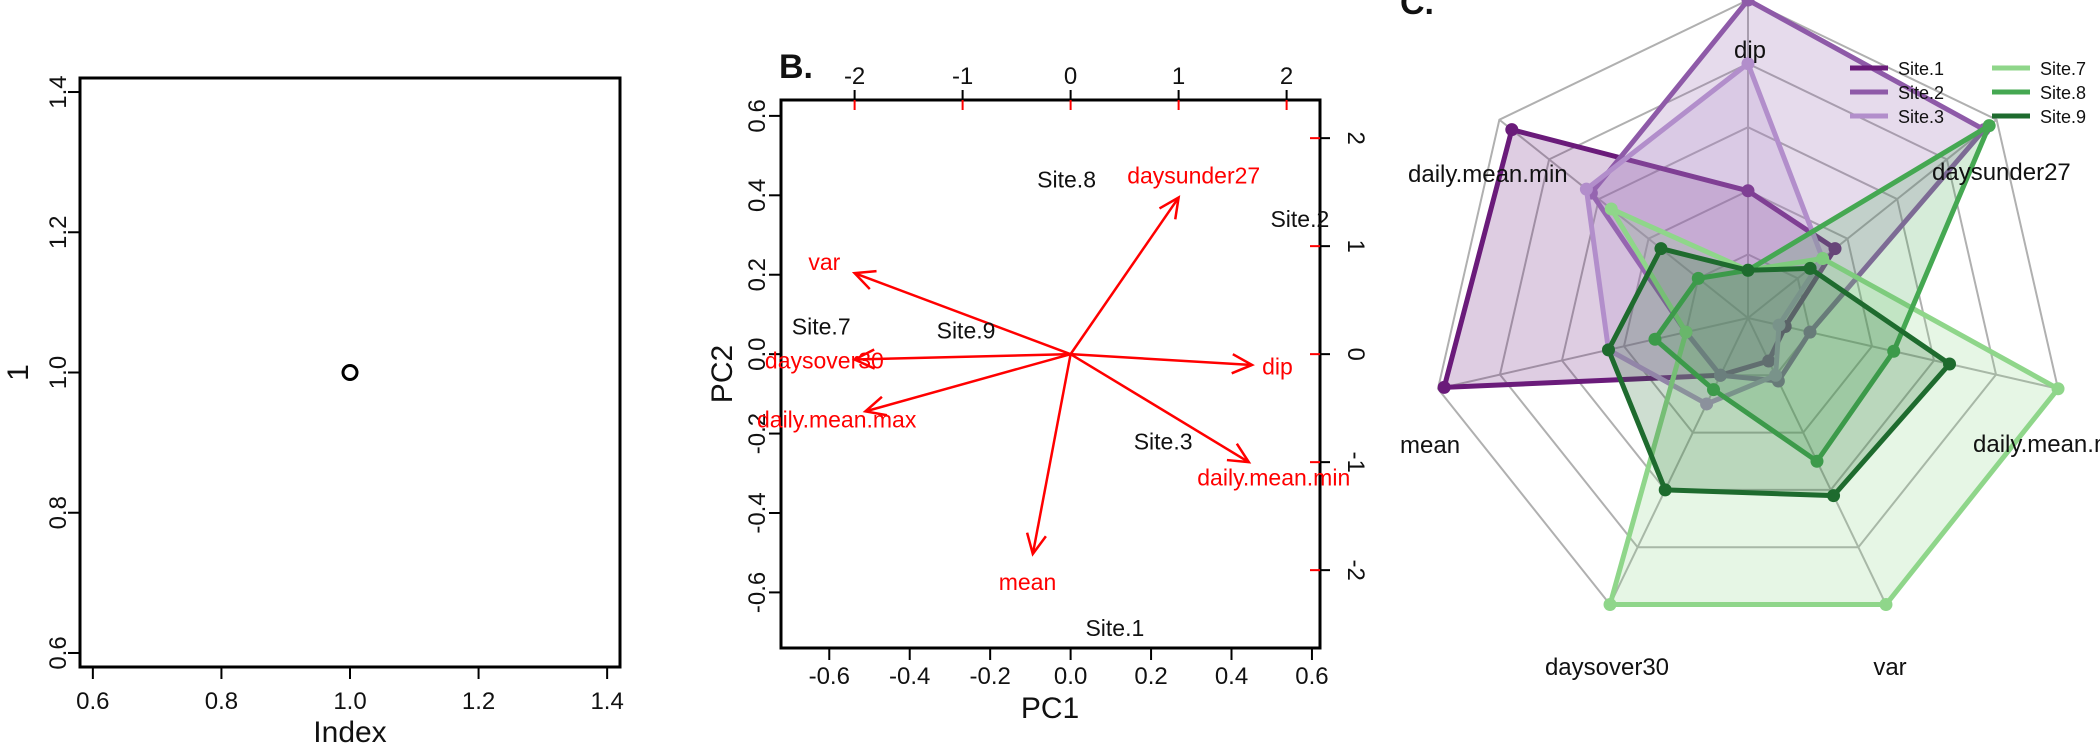 Image resolution: width=2100 pixels, height=750 pixels. What do you see at coordinates (757, 592) in the screenshot?
I see `y-tick-label: -0.6` at bounding box center [757, 592].